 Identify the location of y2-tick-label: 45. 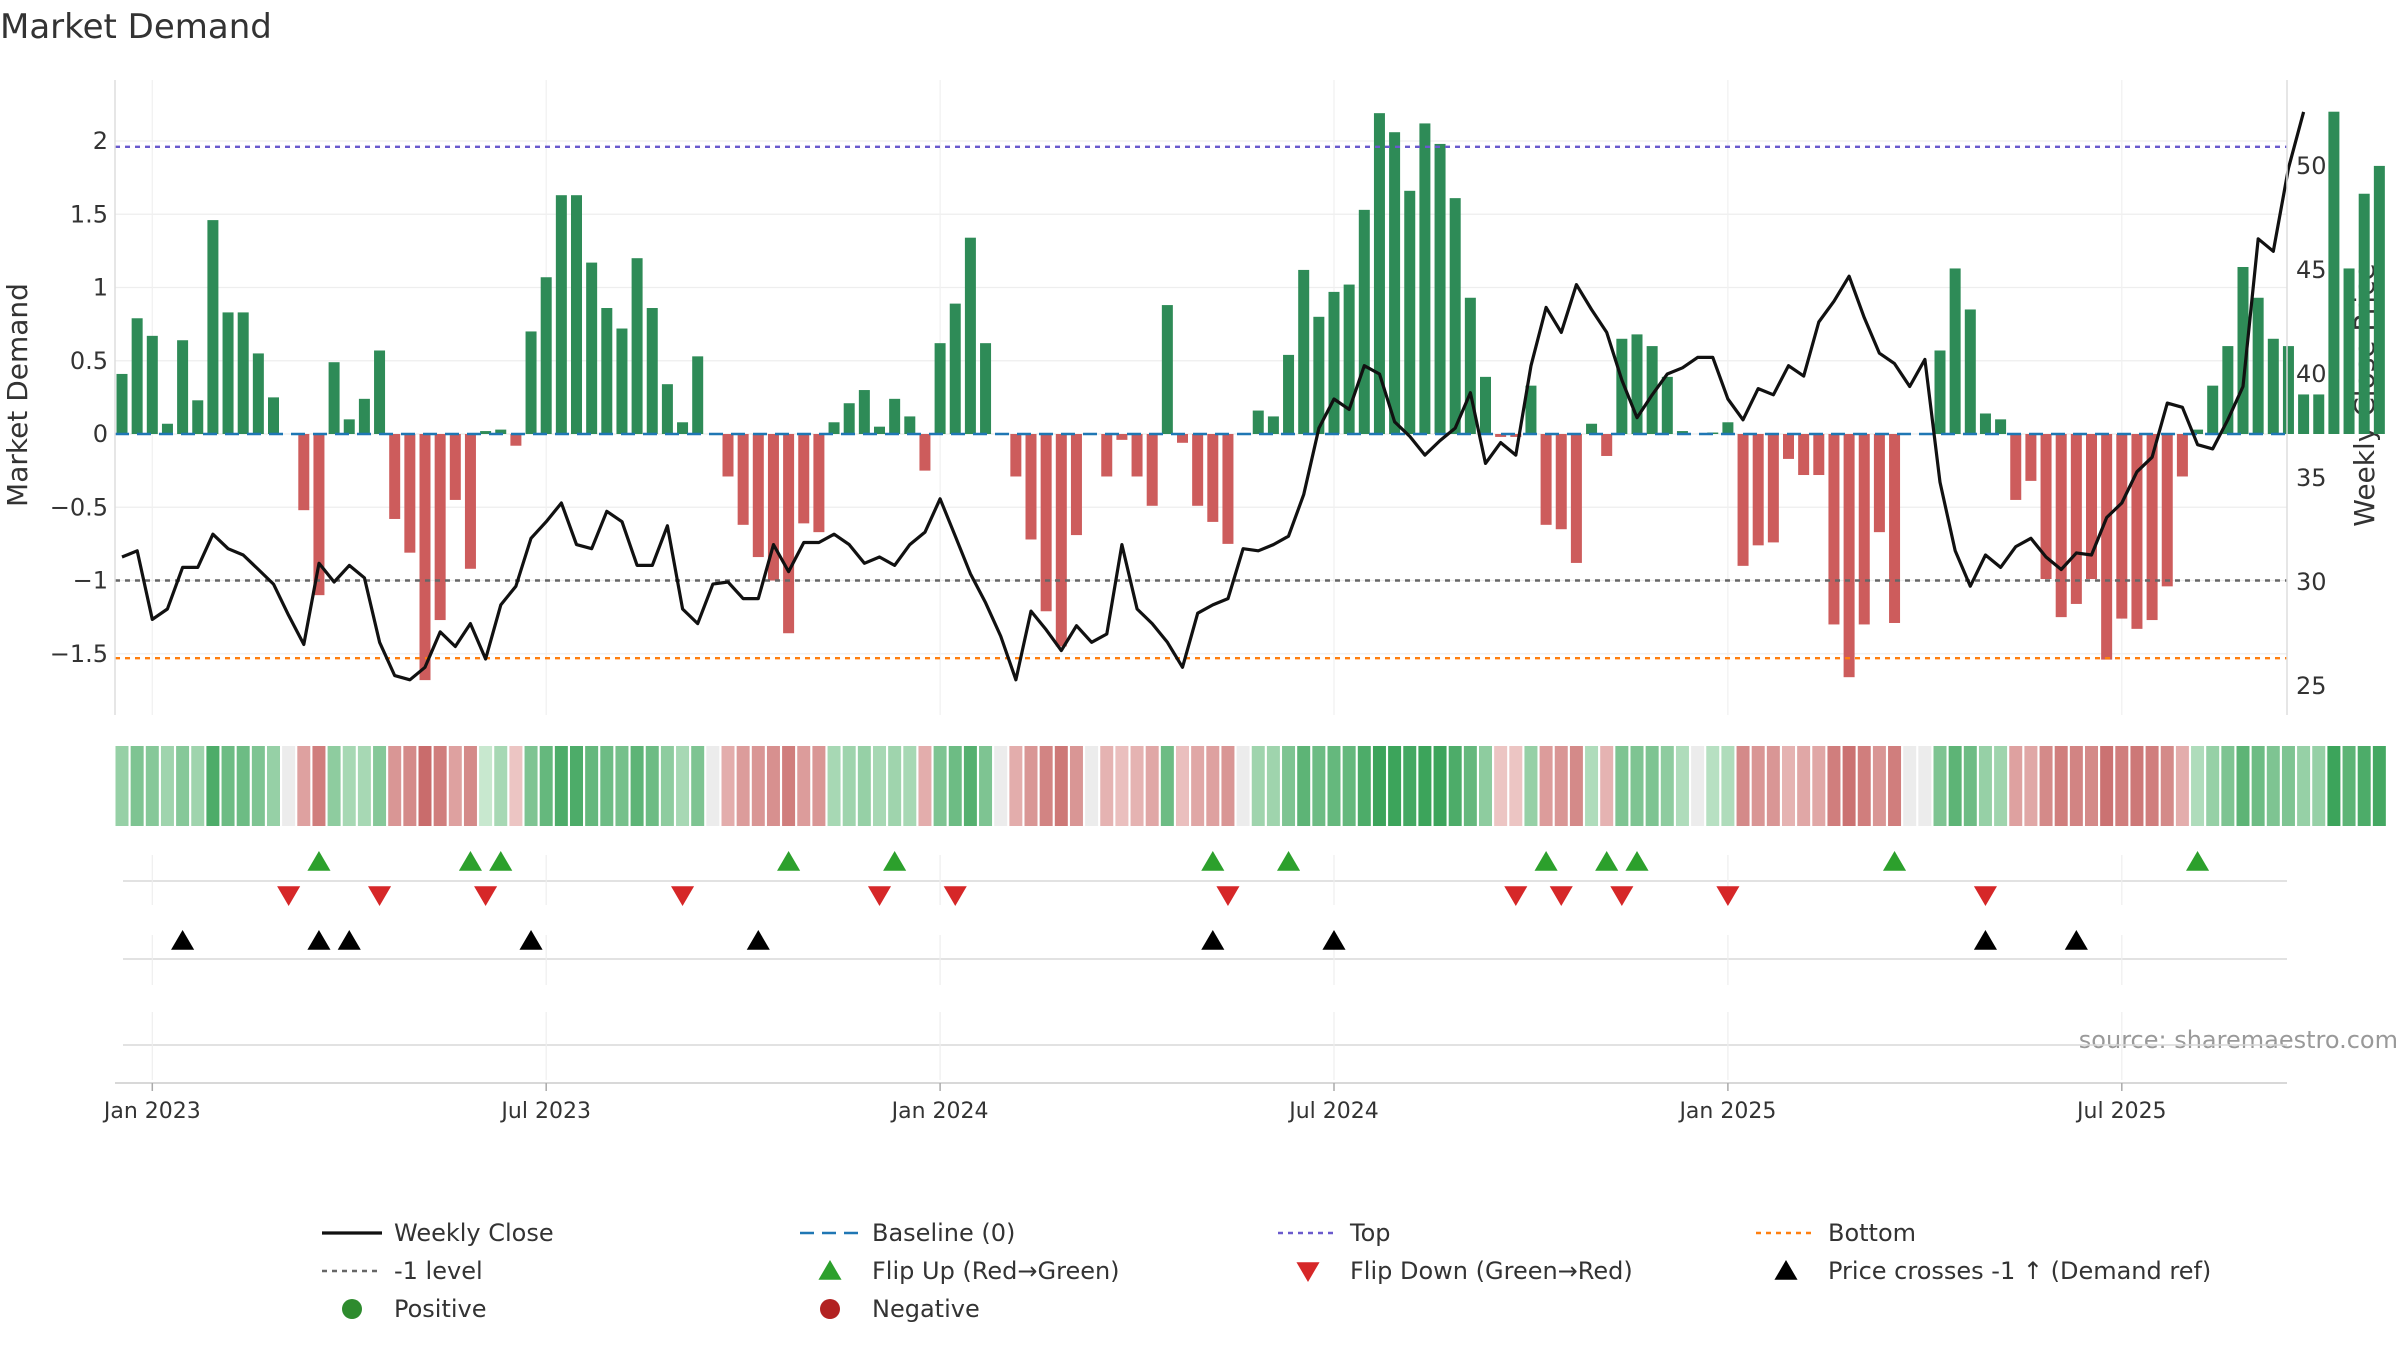
(2311, 270).